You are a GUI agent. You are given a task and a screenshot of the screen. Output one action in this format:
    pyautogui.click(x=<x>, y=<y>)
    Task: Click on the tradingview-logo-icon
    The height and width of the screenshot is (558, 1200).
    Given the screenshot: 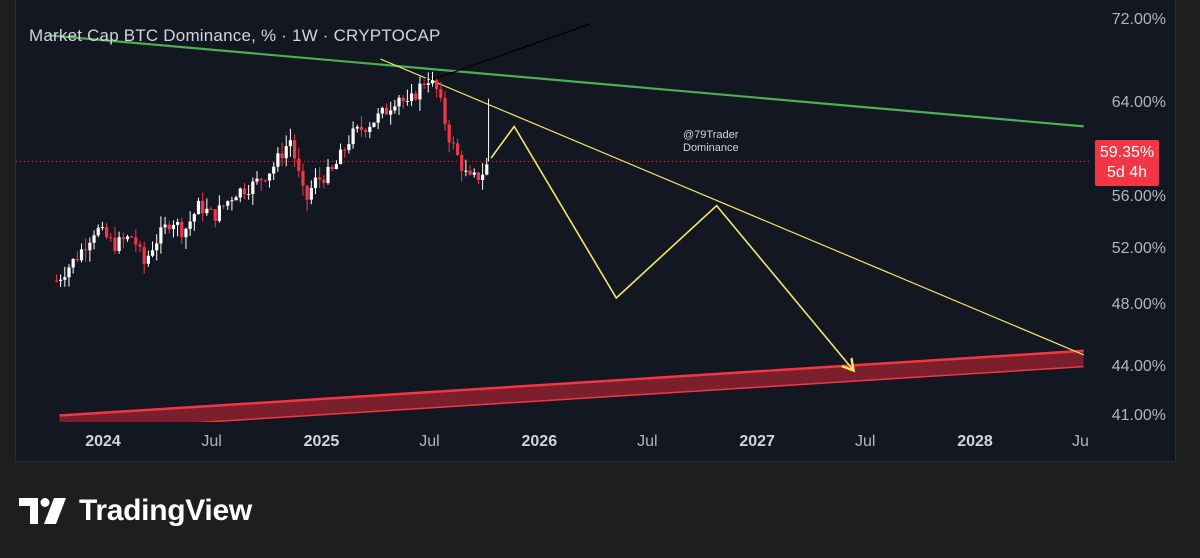 What is the action you would take?
    pyautogui.click(x=42, y=511)
    